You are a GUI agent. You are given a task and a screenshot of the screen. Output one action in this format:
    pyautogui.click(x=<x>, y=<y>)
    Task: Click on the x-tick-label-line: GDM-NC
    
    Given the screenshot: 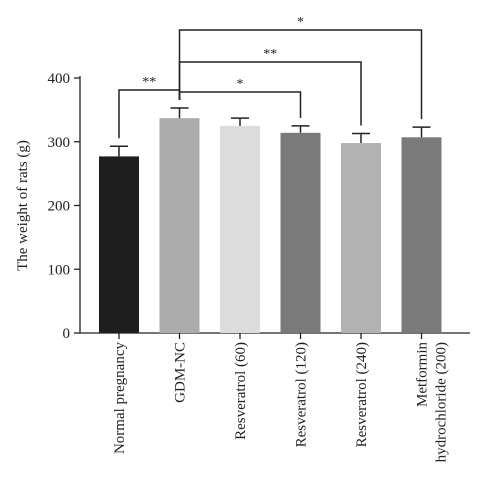 What is the action you would take?
    pyautogui.click(x=181, y=372)
    